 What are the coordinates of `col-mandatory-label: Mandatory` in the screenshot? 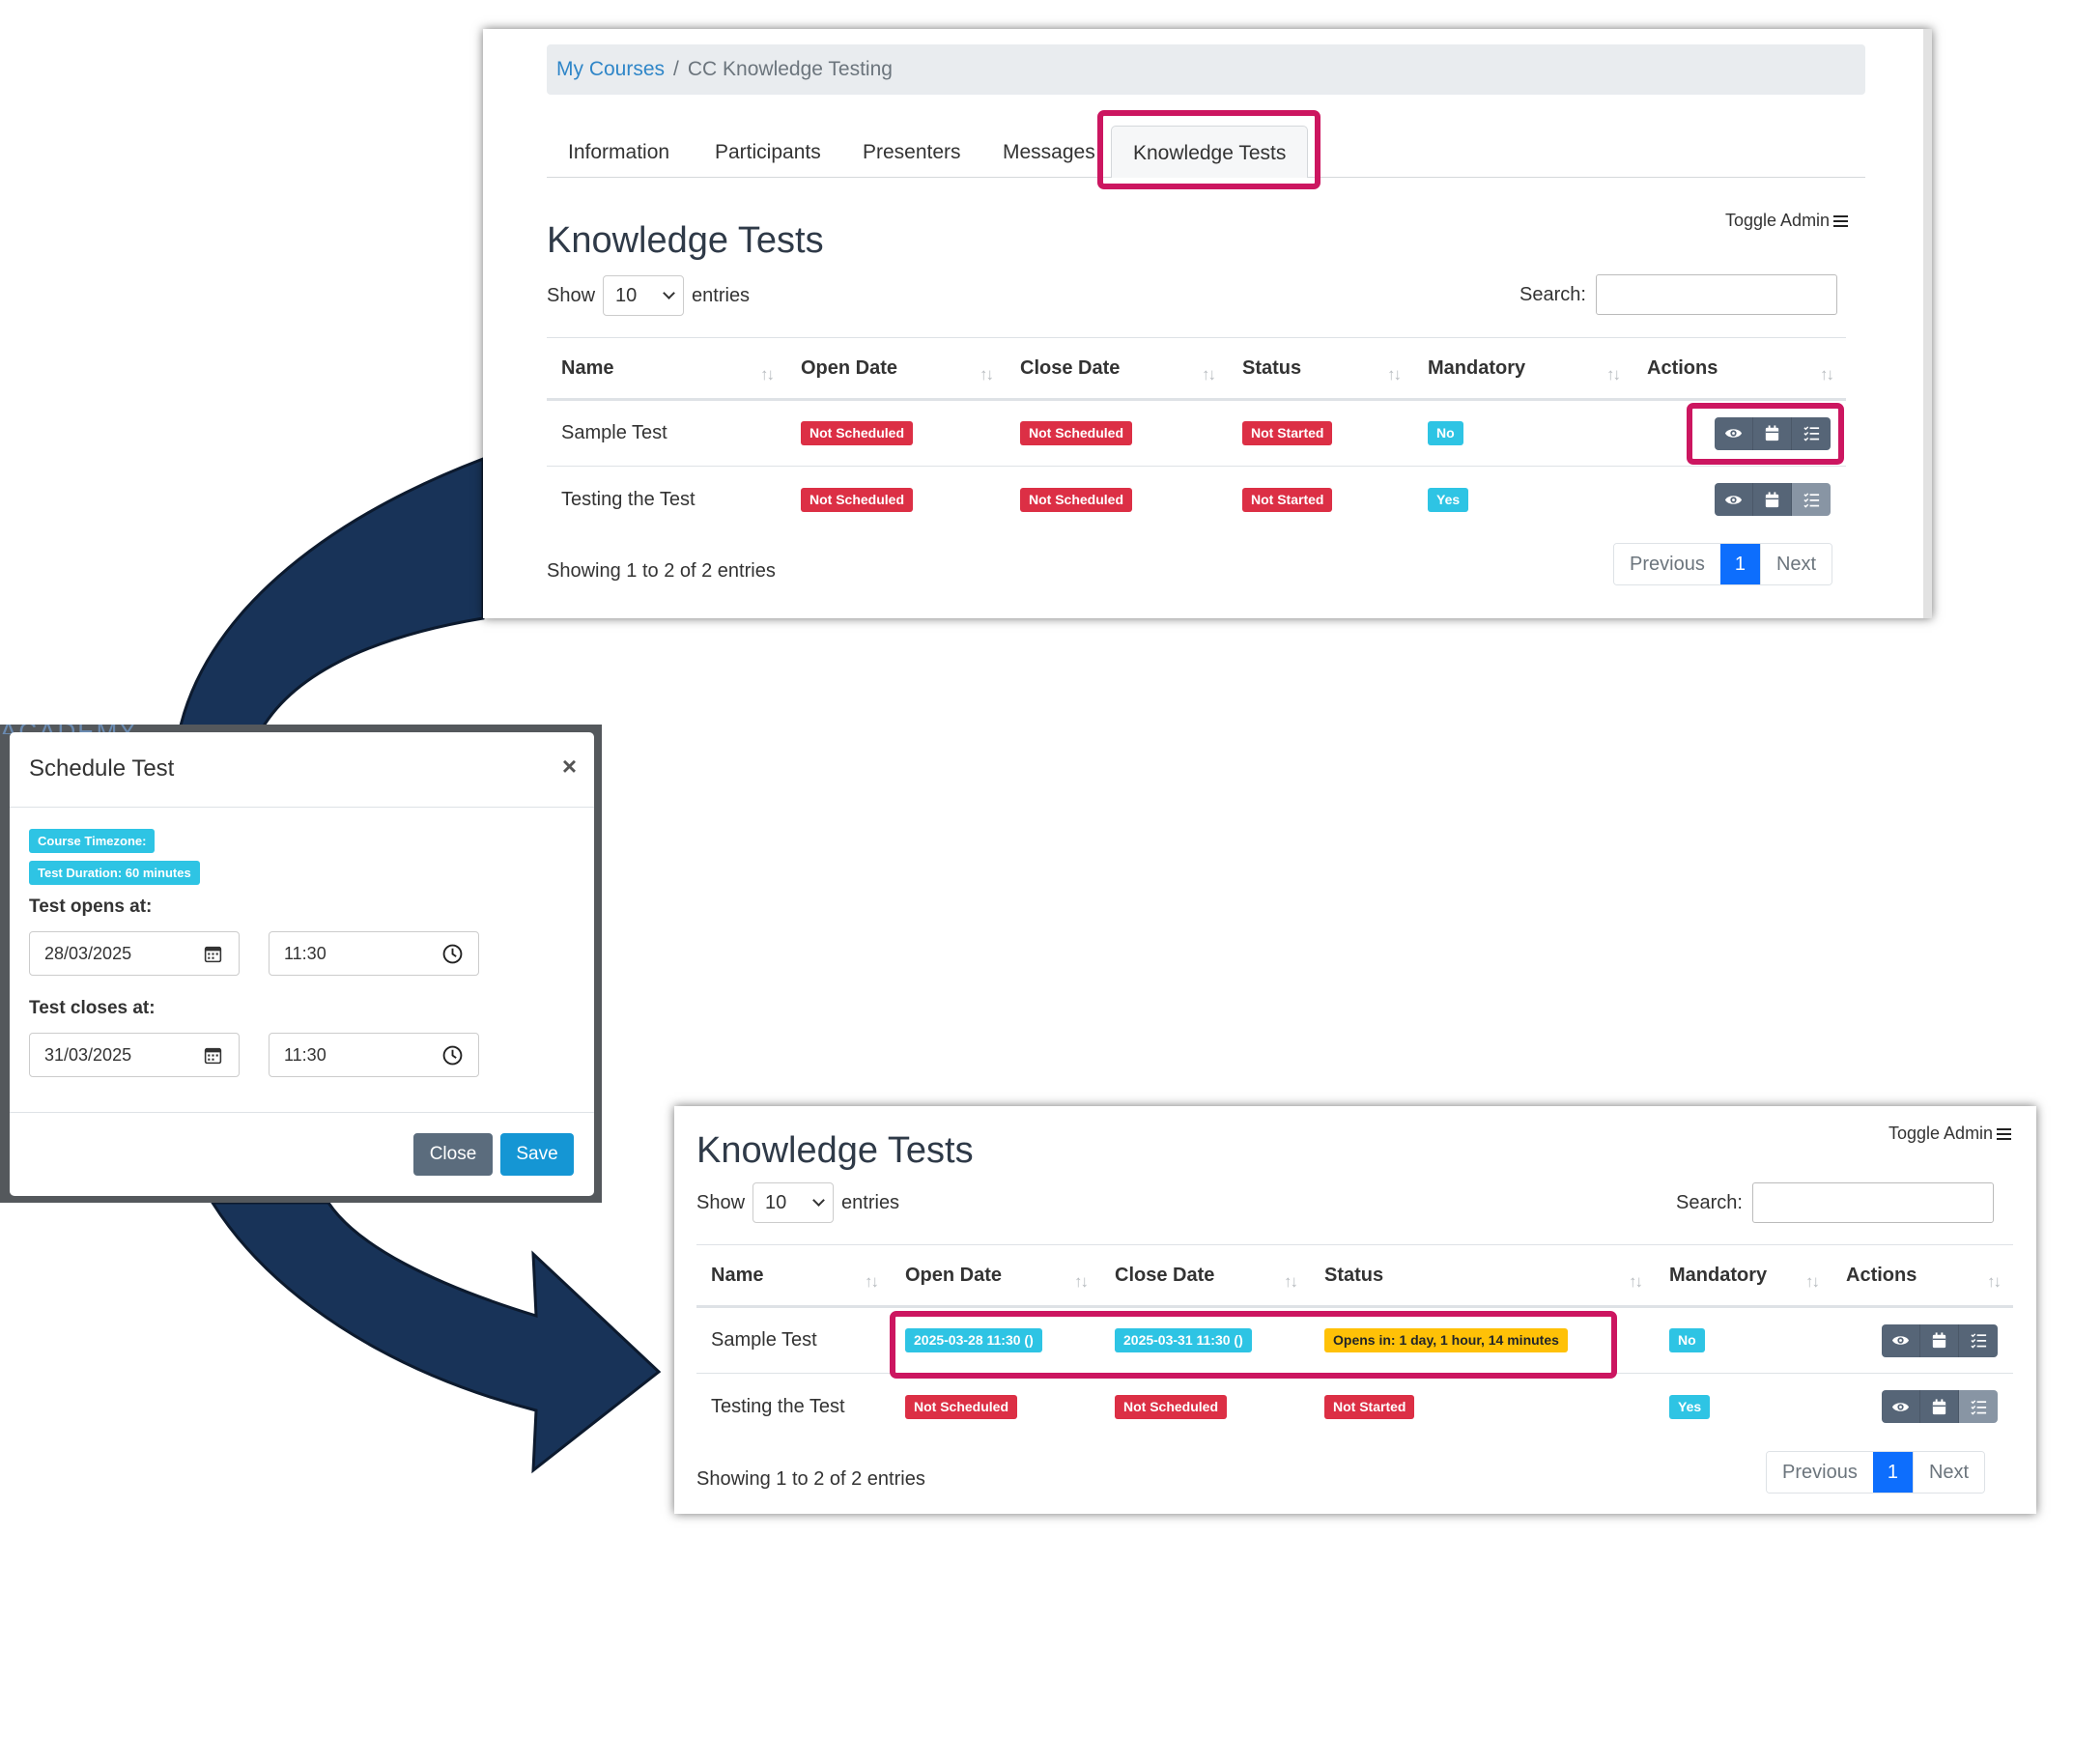 It's located at (1477, 367).